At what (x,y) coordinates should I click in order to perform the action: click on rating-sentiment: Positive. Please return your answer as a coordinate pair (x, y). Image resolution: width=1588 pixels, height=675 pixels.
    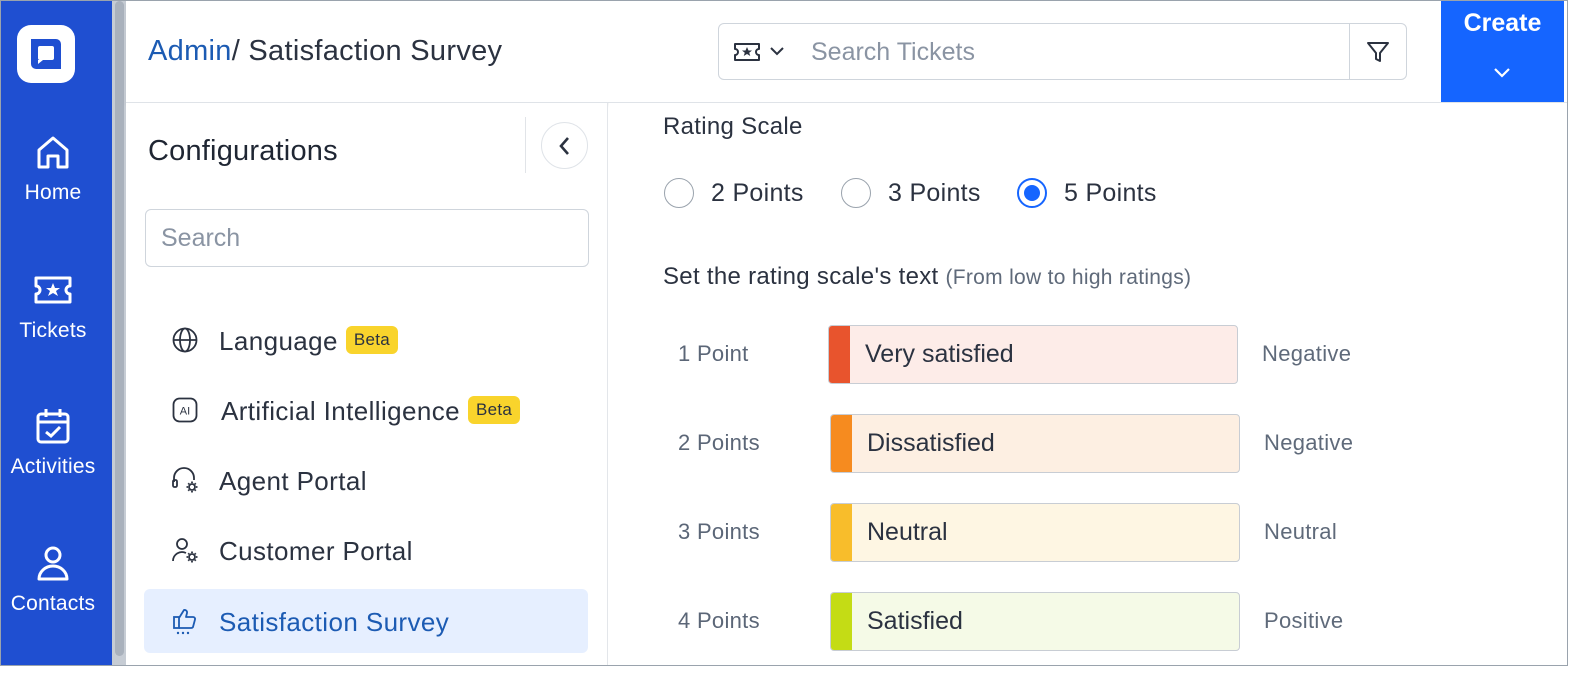
    Looking at the image, I should click on (1304, 620).